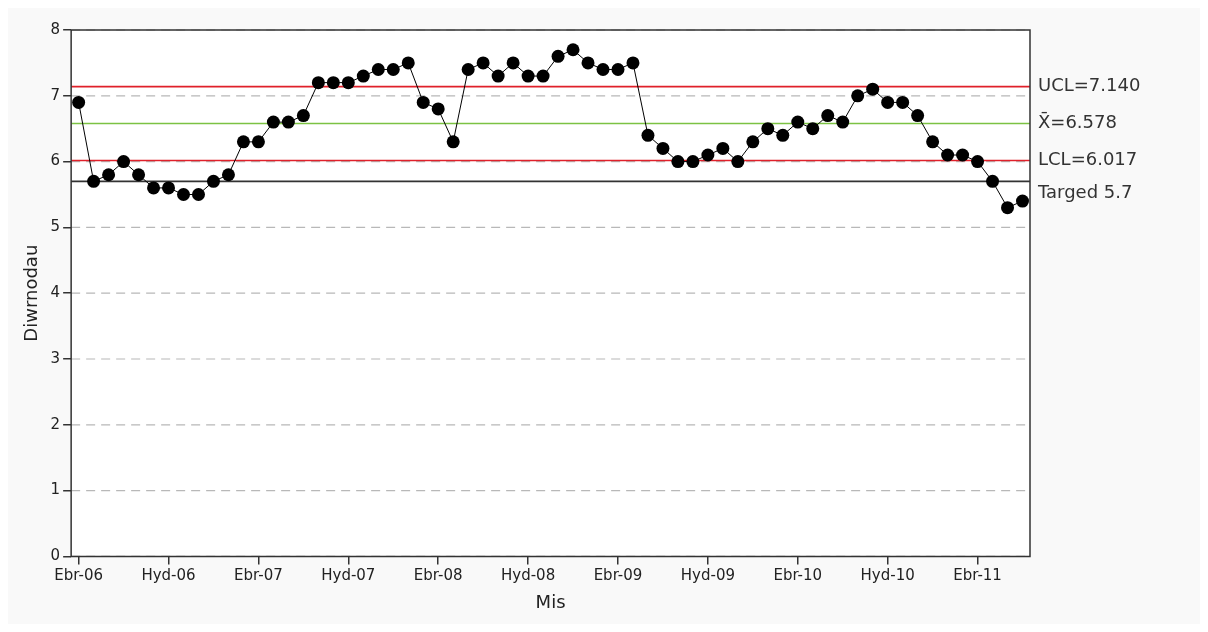  Describe the element at coordinates (55, 555) in the screenshot. I see `y-tick-label: 0` at that location.